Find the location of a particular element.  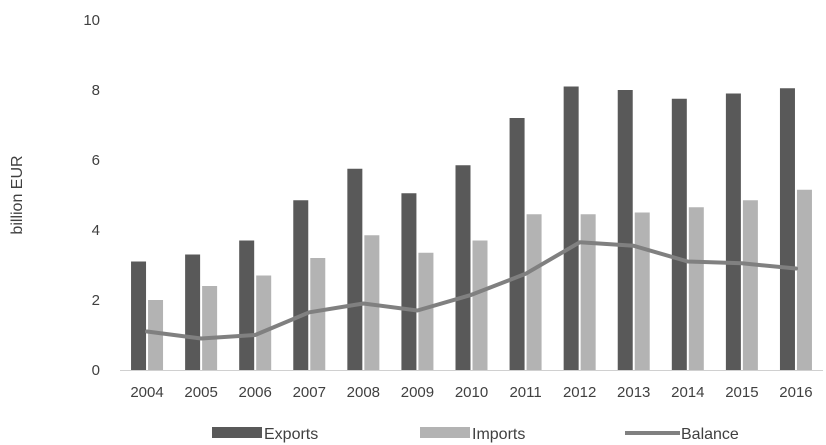

x-tick-label: 2006 is located at coordinates (255, 392).